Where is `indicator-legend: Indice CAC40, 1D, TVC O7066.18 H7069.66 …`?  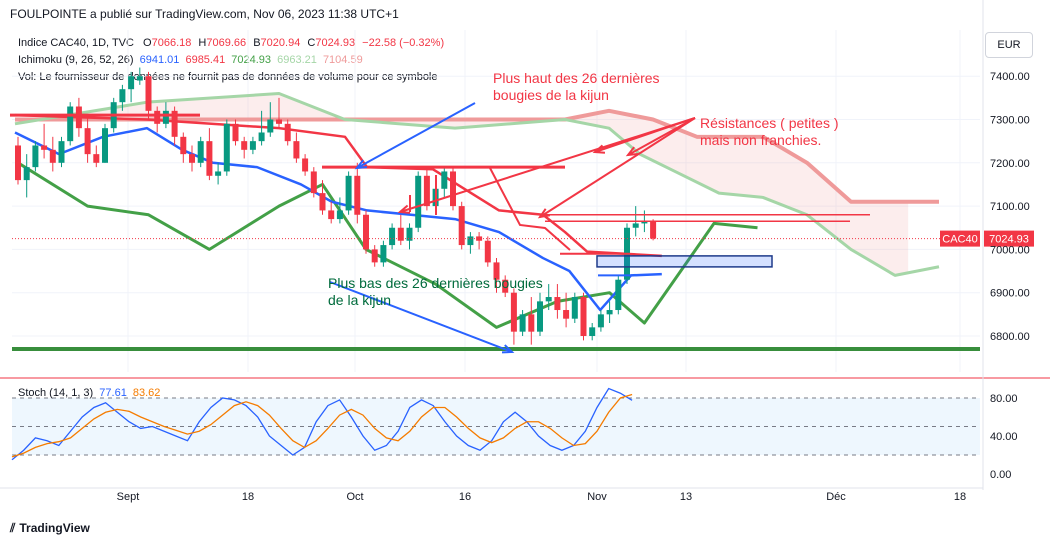
indicator-legend: Indice CAC40, 1D, TVC O7066.18 H7069.66 … is located at coordinates (231, 60).